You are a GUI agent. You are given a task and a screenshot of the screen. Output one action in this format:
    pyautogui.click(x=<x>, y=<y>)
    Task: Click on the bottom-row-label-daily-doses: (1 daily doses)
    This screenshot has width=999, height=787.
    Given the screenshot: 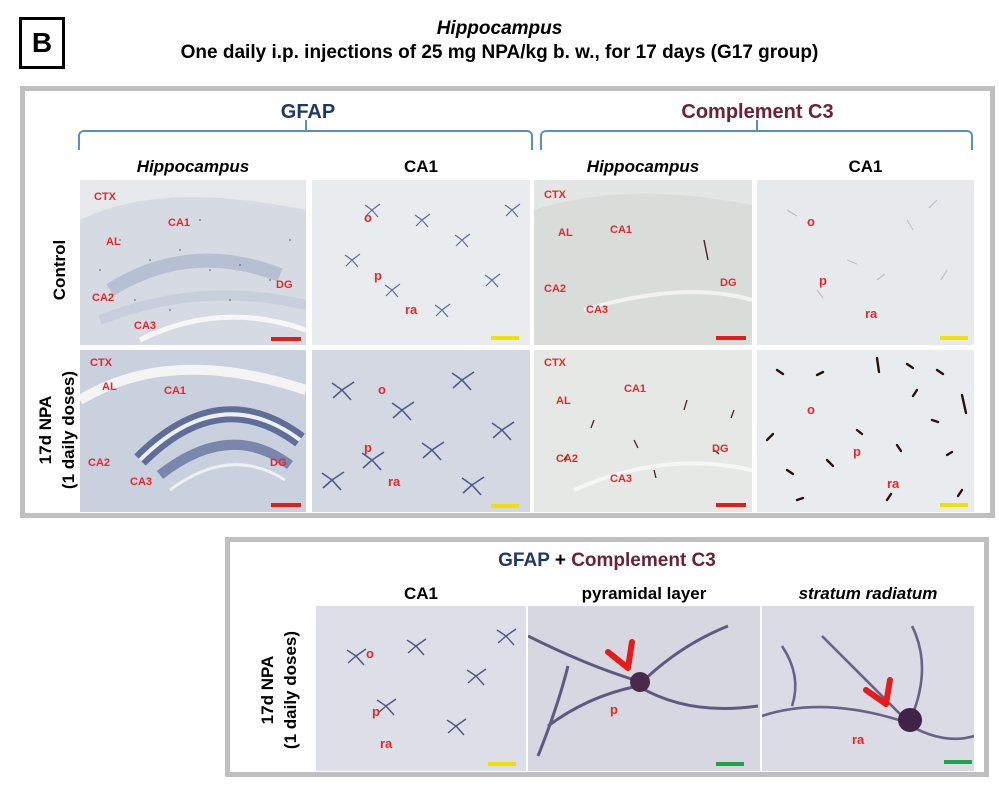 What is the action you would take?
    pyautogui.click(x=290, y=690)
    